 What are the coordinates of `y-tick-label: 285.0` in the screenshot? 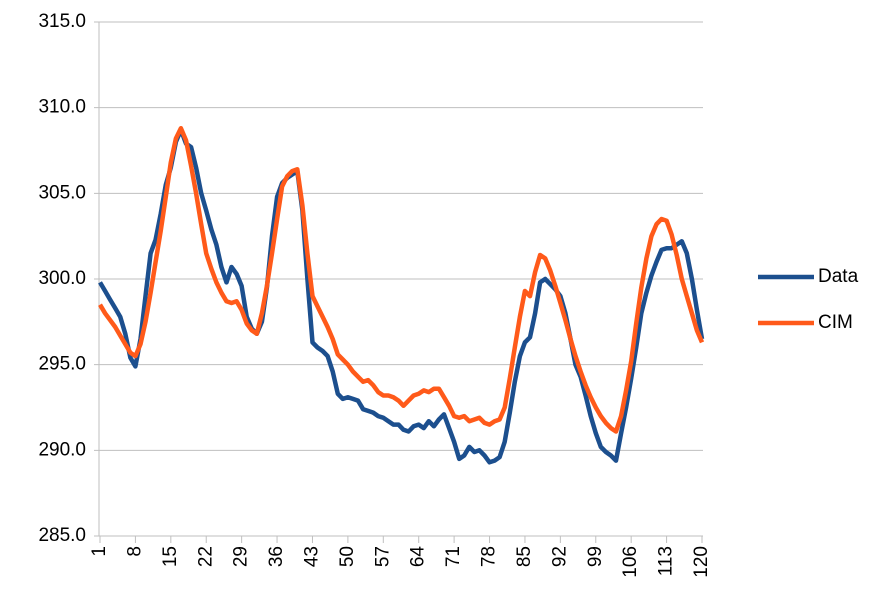 It's located at (62, 535).